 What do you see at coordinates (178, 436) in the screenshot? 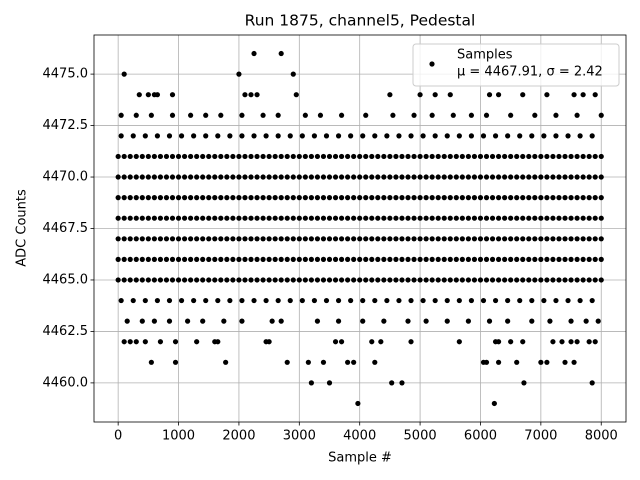
I see `x-tick-label: 1000` at bounding box center [178, 436].